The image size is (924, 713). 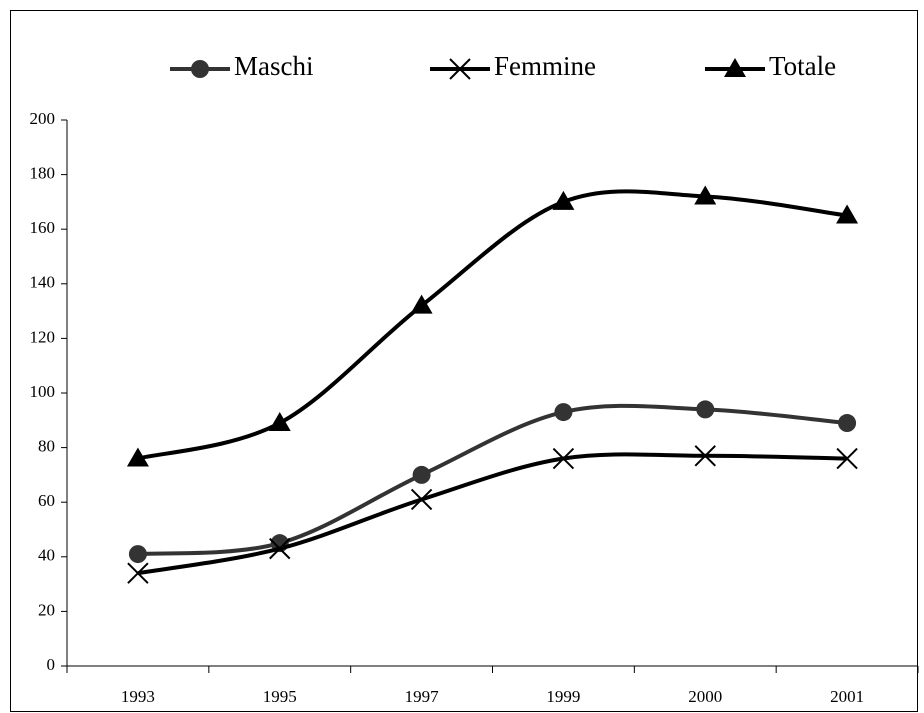 What do you see at coordinates (492, 514) in the screenshot?
I see `series-line` at bounding box center [492, 514].